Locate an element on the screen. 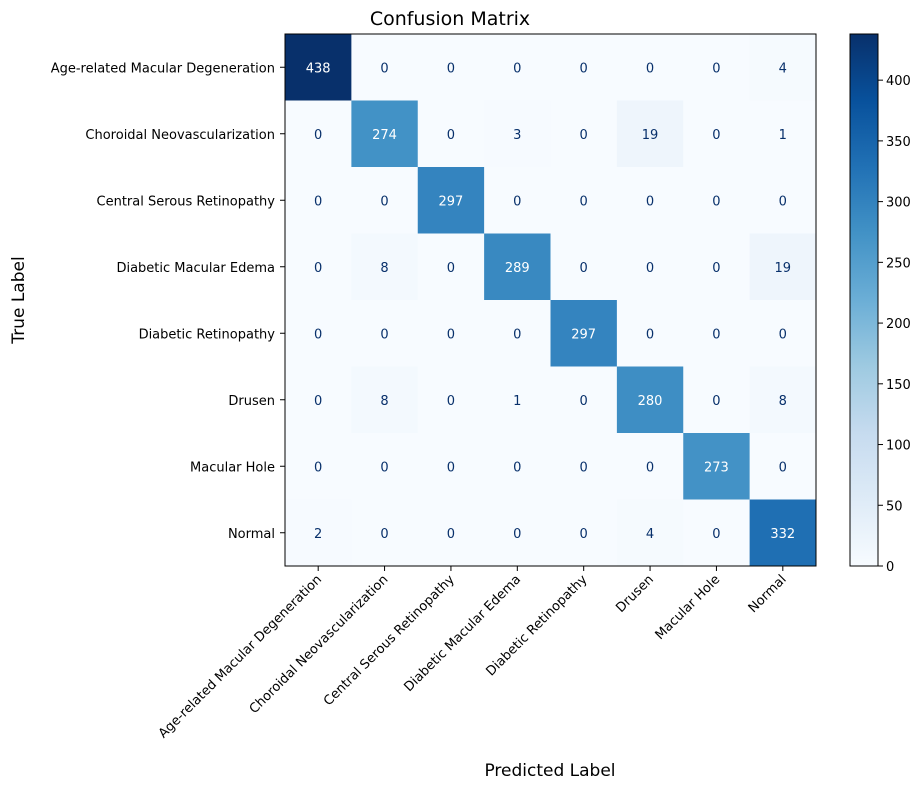  colorbar-tick-label: 400 is located at coordinates (898, 81).